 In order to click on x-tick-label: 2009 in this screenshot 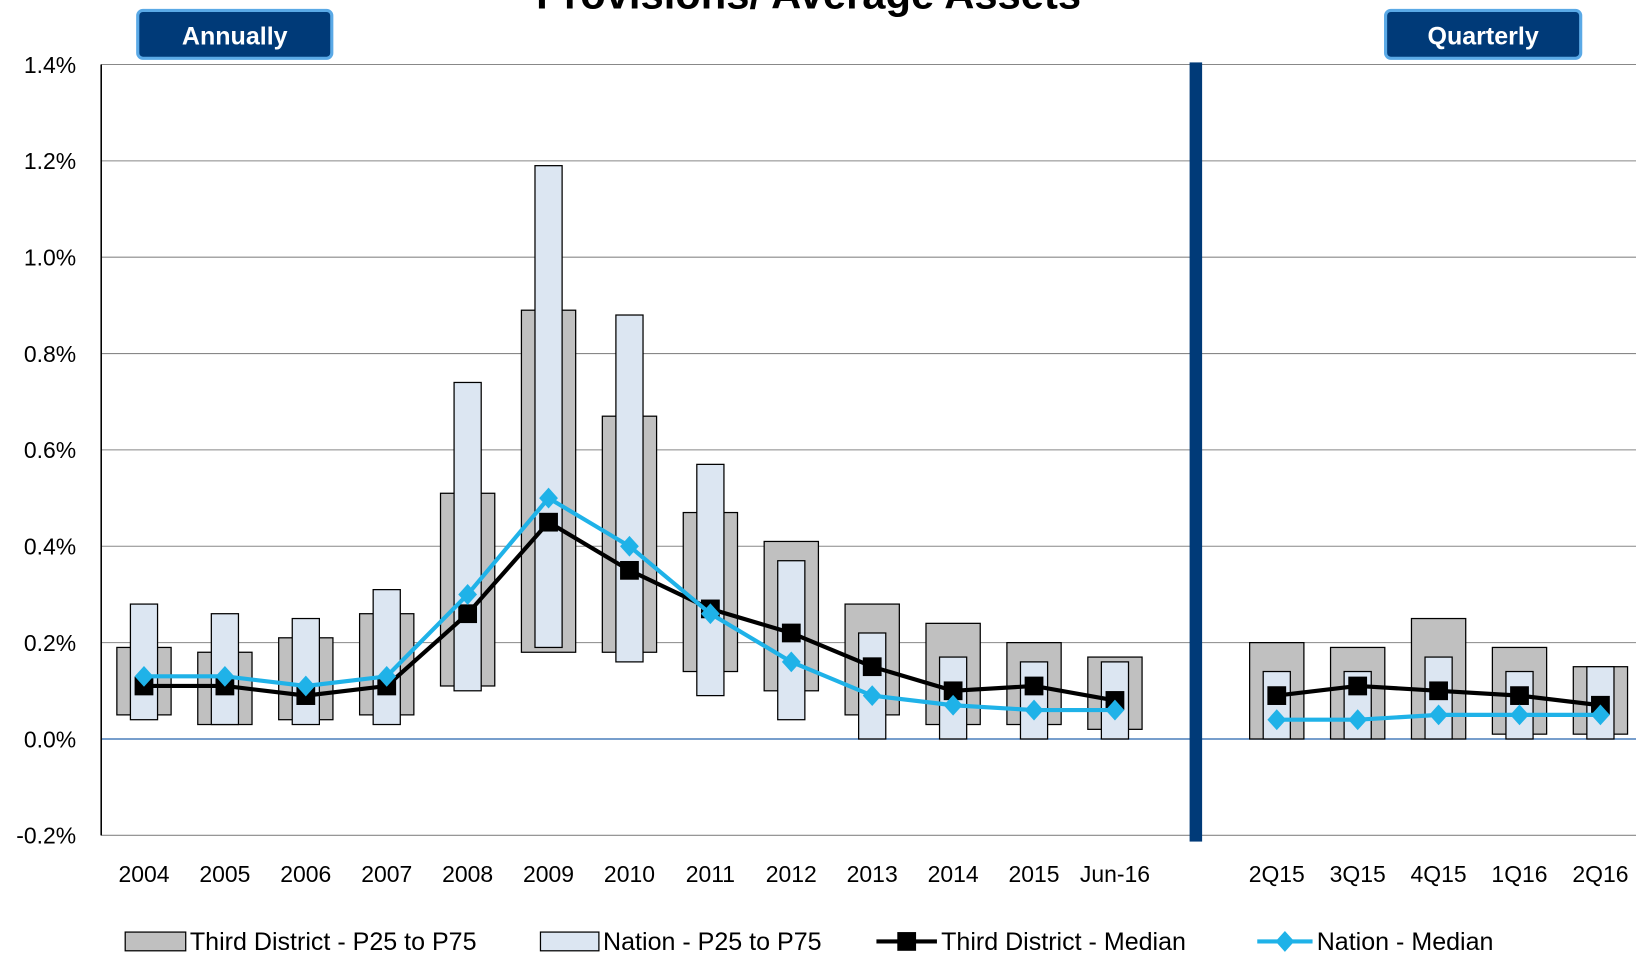, I will do `click(548, 874)`.